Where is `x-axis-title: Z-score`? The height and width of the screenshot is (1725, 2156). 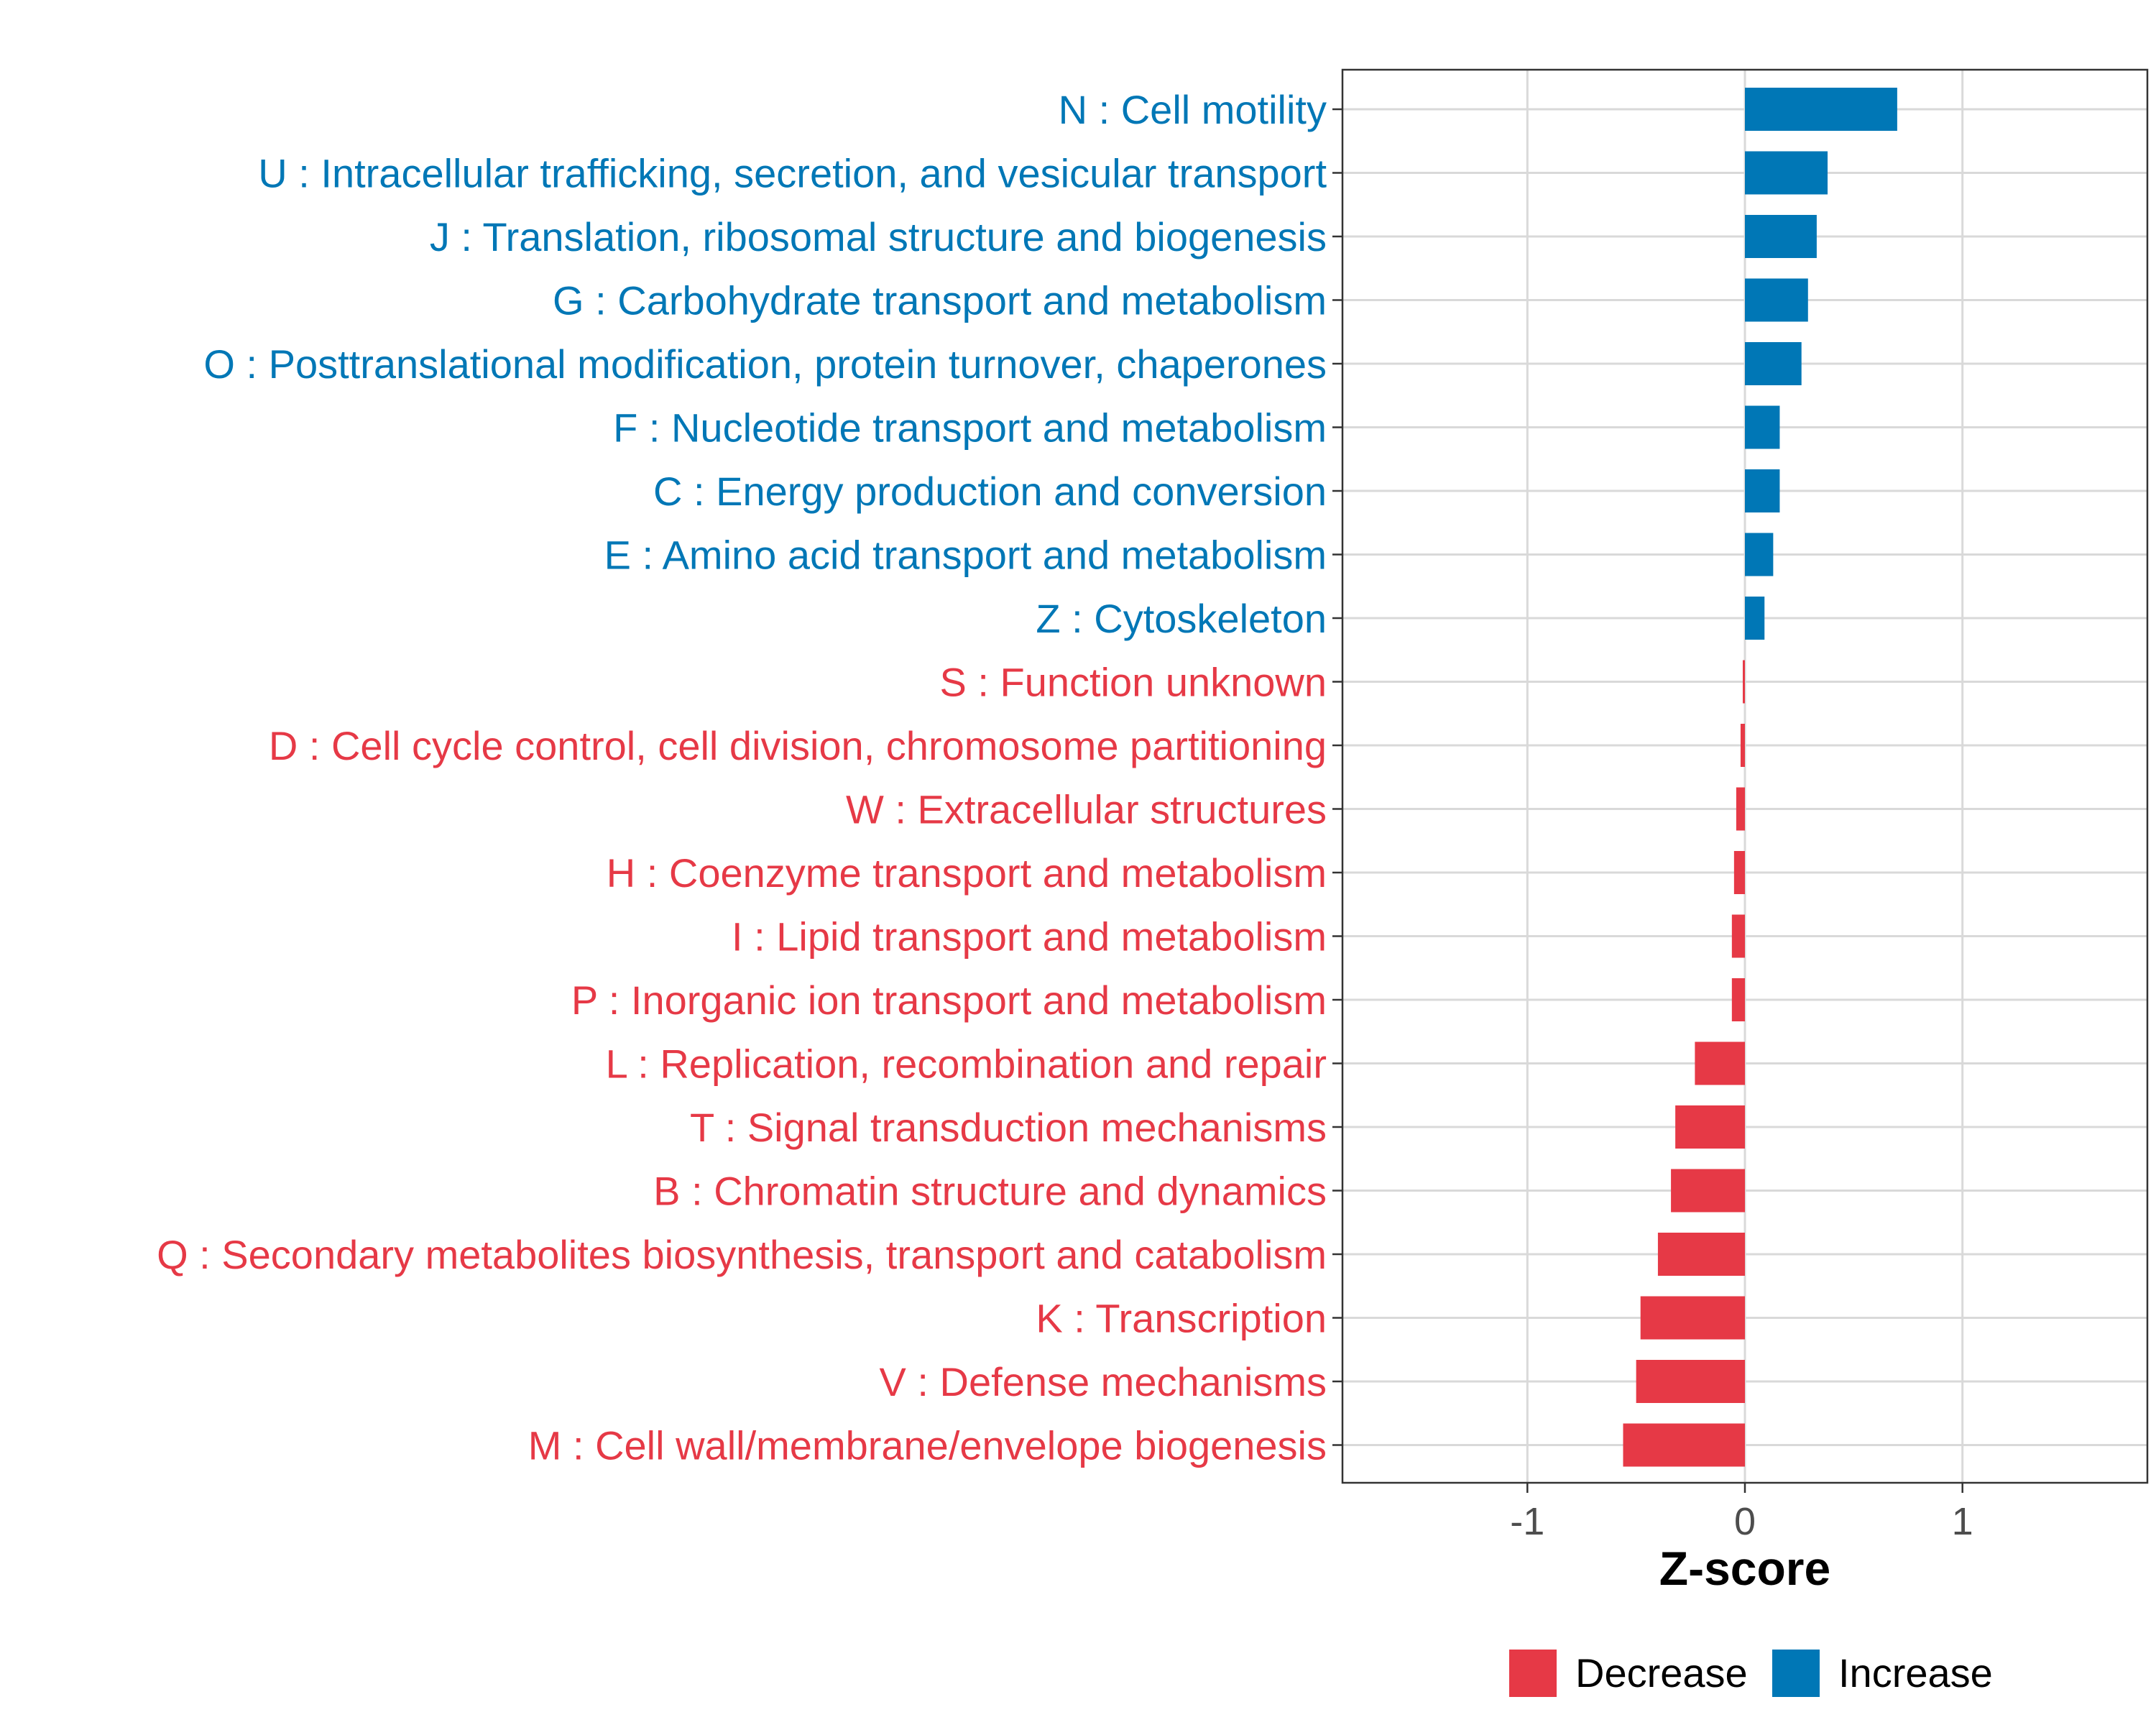 x-axis-title: Z-score is located at coordinates (1745, 1568).